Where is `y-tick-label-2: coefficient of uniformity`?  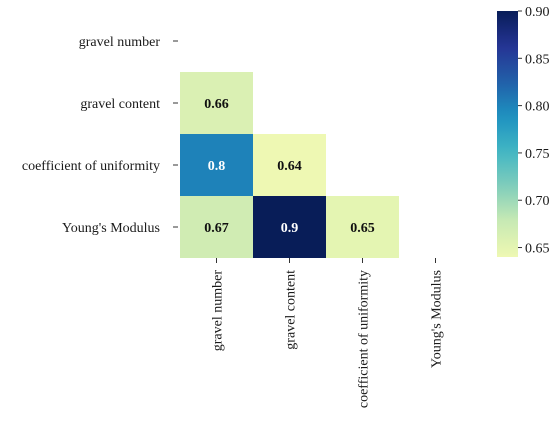
y-tick-label-2: coefficient of uniformity is located at coordinates (91, 166).